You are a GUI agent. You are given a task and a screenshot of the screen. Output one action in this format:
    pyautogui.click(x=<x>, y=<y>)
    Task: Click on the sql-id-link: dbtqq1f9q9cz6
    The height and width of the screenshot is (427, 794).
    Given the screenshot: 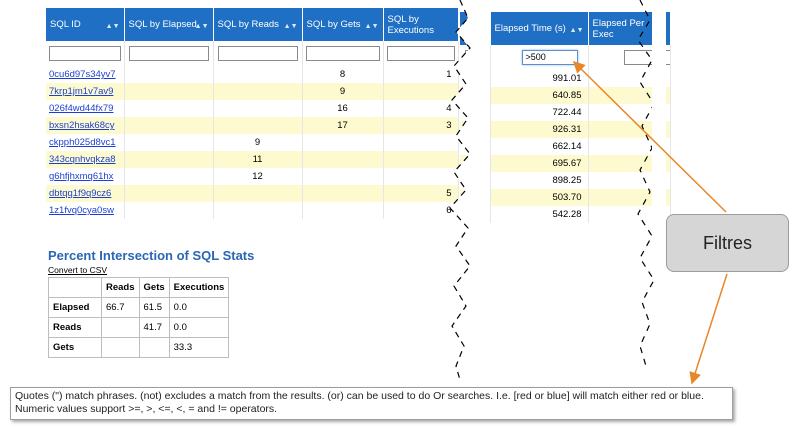 What is the action you would take?
    pyautogui.click(x=80, y=193)
    